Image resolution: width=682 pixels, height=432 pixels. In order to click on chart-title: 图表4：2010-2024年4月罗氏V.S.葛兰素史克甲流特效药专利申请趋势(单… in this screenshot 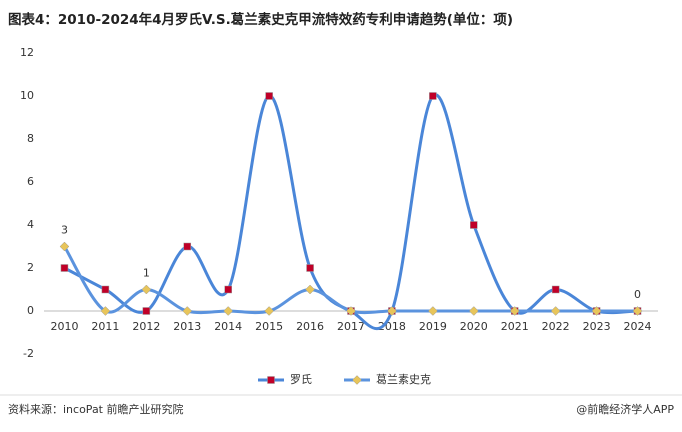, I will do `click(260, 19)`.